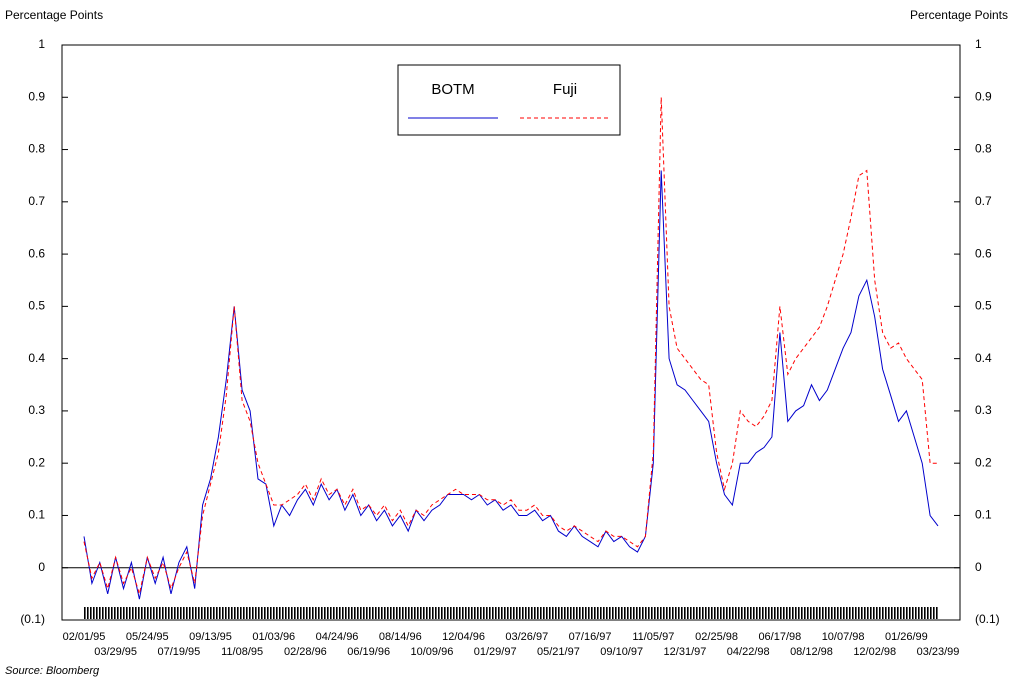 This screenshot has width=1013, height=685. I want to click on x-tick-label: 05/24/95, so click(147, 637).